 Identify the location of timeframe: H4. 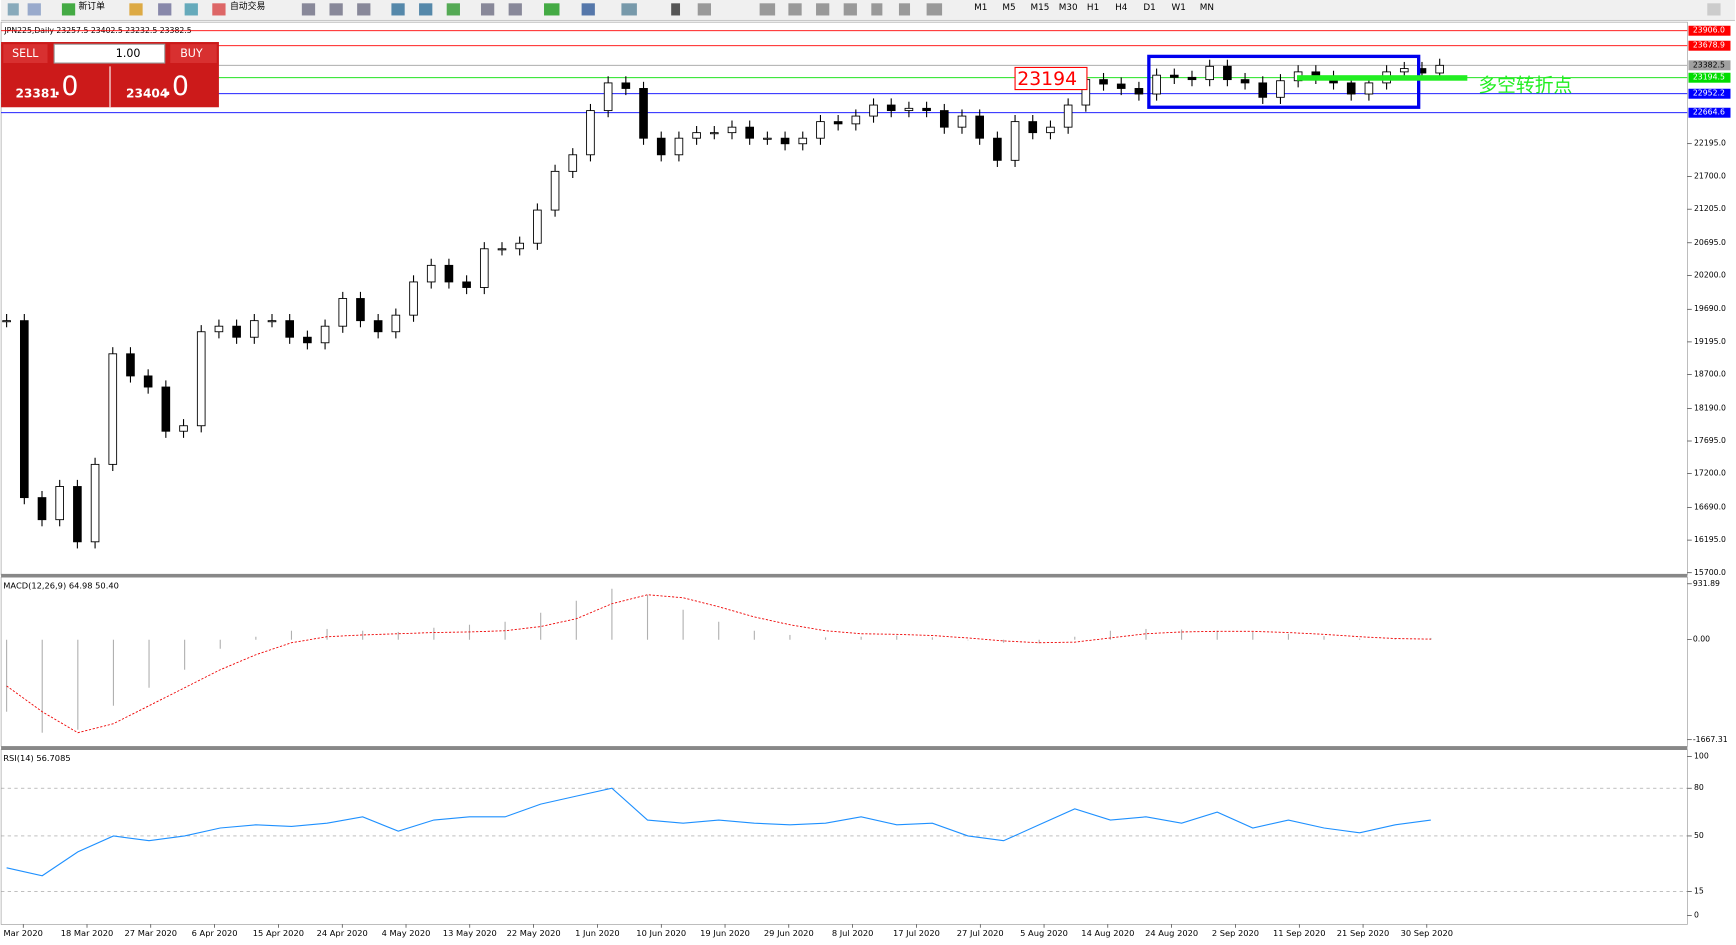
(1121, 8).